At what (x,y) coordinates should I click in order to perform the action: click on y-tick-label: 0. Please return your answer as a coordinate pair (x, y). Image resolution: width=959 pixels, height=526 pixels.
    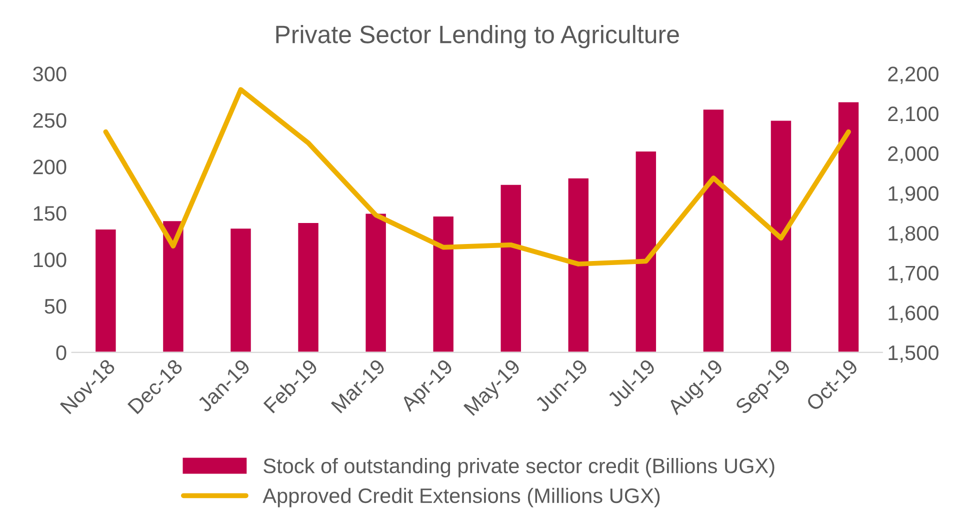
    Looking at the image, I should click on (61, 352).